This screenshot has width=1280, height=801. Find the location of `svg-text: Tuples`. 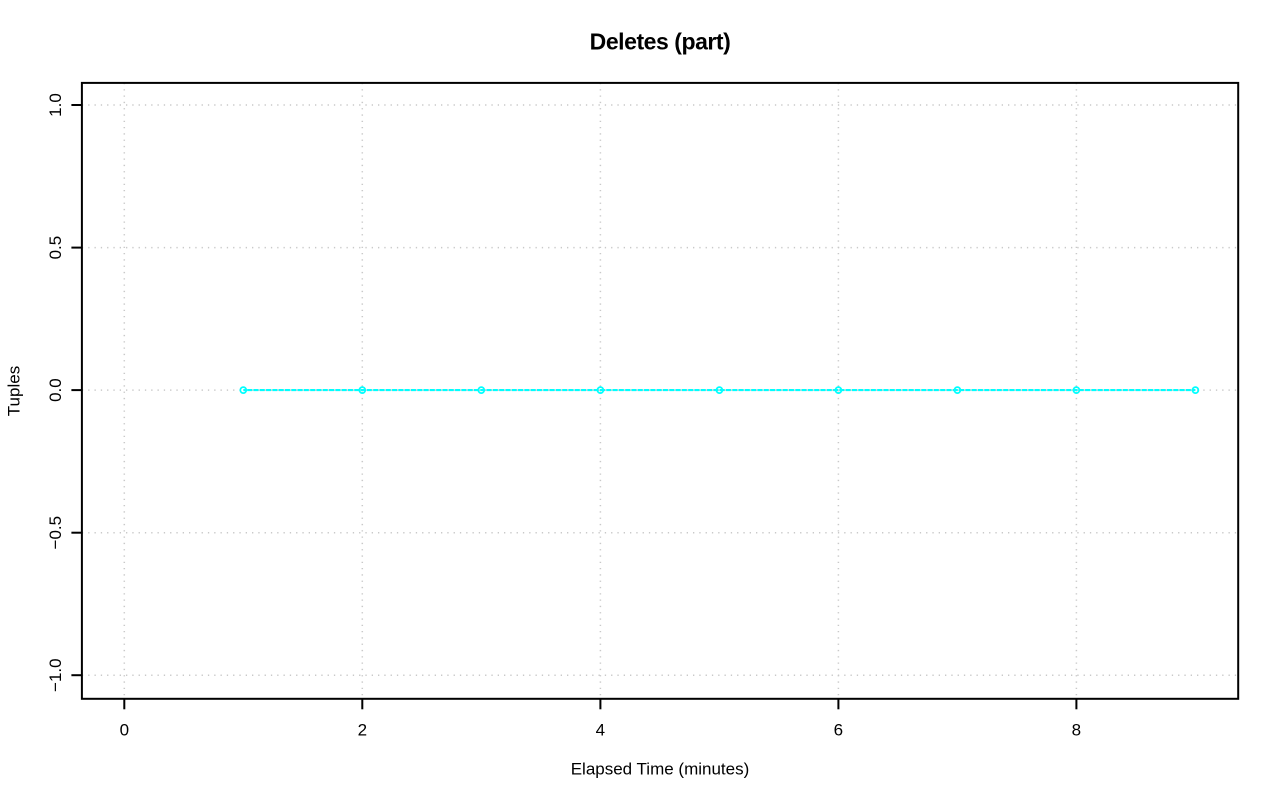

svg-text: Tuples is located at coordinates (14, 391).